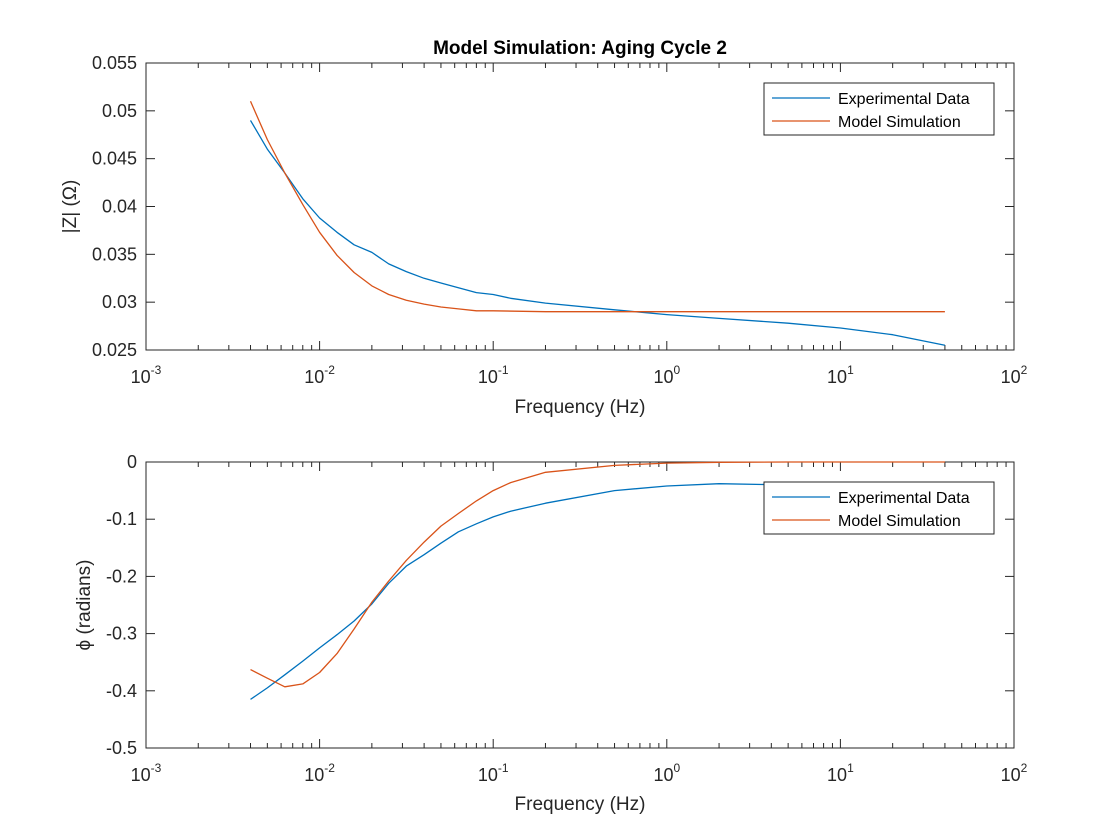 The width and height of the screenshot is (1120, 840). I want to click on y-tick-label: 0.055, so click(114, 63).